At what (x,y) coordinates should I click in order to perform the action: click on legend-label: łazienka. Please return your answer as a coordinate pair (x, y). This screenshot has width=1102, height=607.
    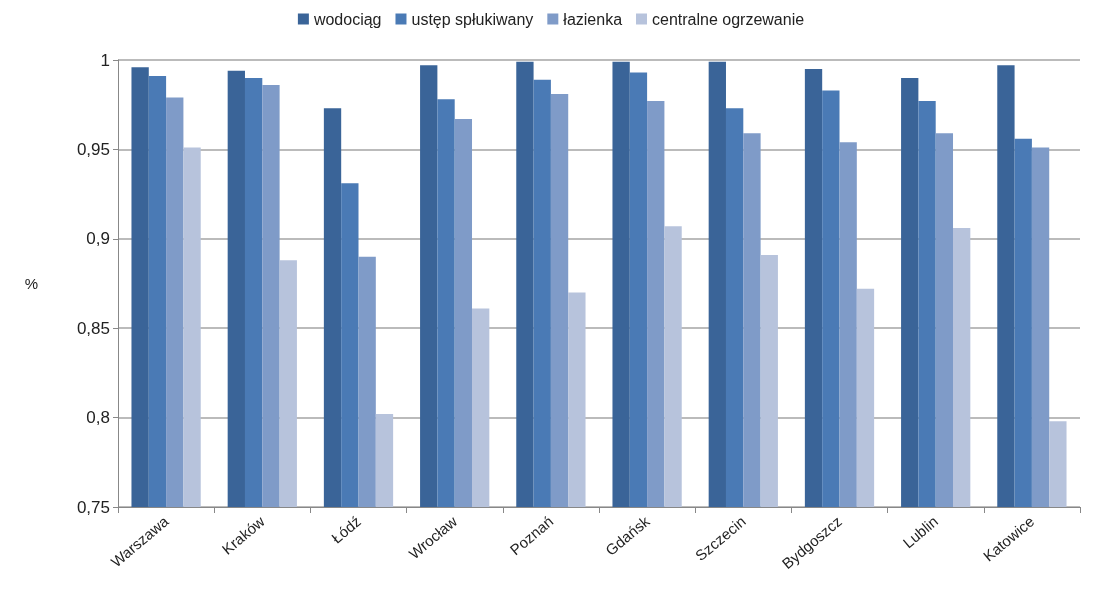
    Looking at the image, I should click on (593, 19).